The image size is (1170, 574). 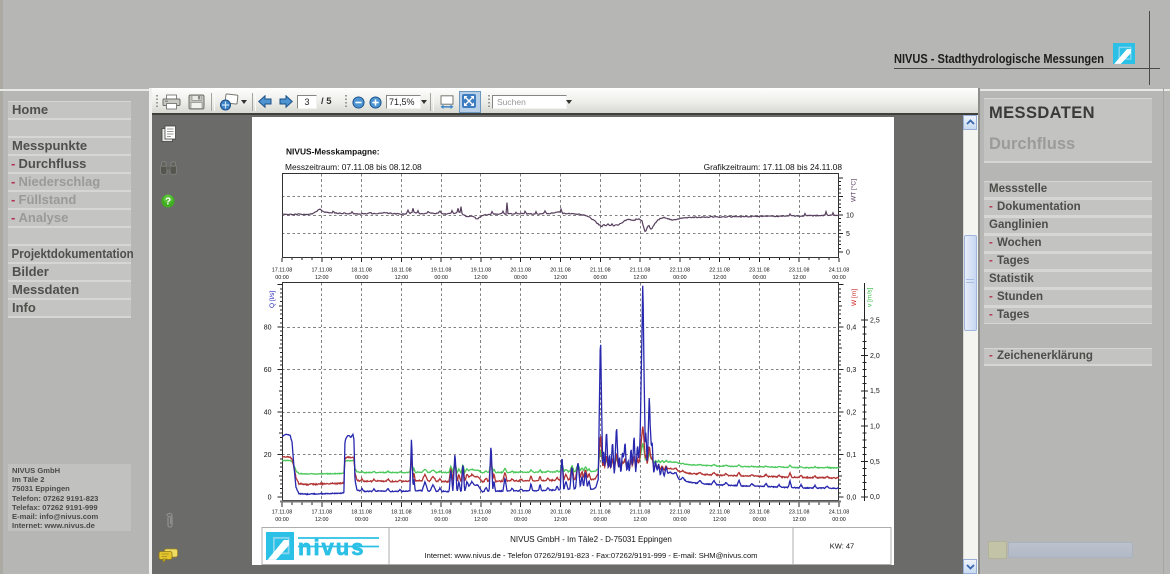 I want to click on svg-text: W [m], so click(x=854, y=297).